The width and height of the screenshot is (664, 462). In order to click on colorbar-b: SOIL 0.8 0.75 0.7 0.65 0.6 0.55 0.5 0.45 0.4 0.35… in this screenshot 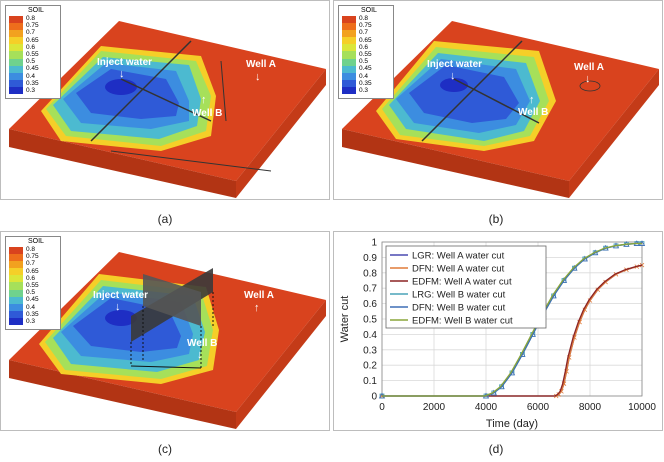, I will do `click(366, 52)`.